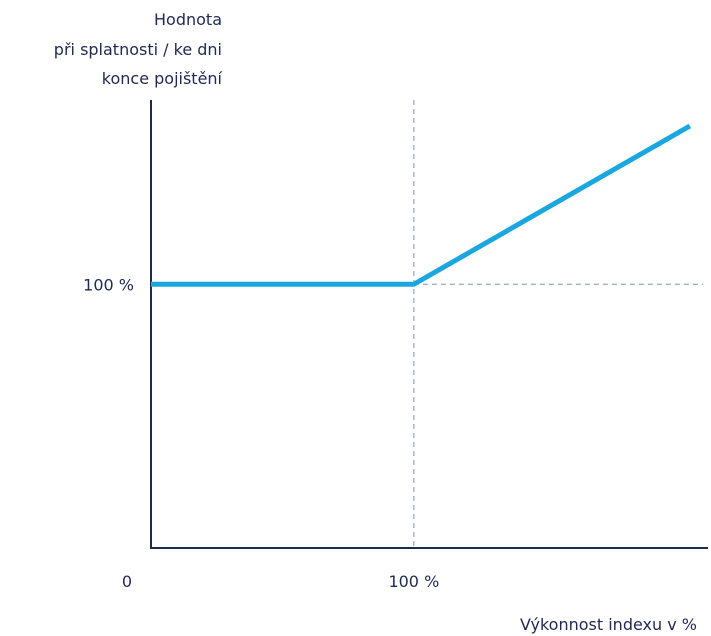 The width and height of the screenshot is (711, 636). I want to click on y-axis-title-line-1: Hodnota, so click(188, 19).